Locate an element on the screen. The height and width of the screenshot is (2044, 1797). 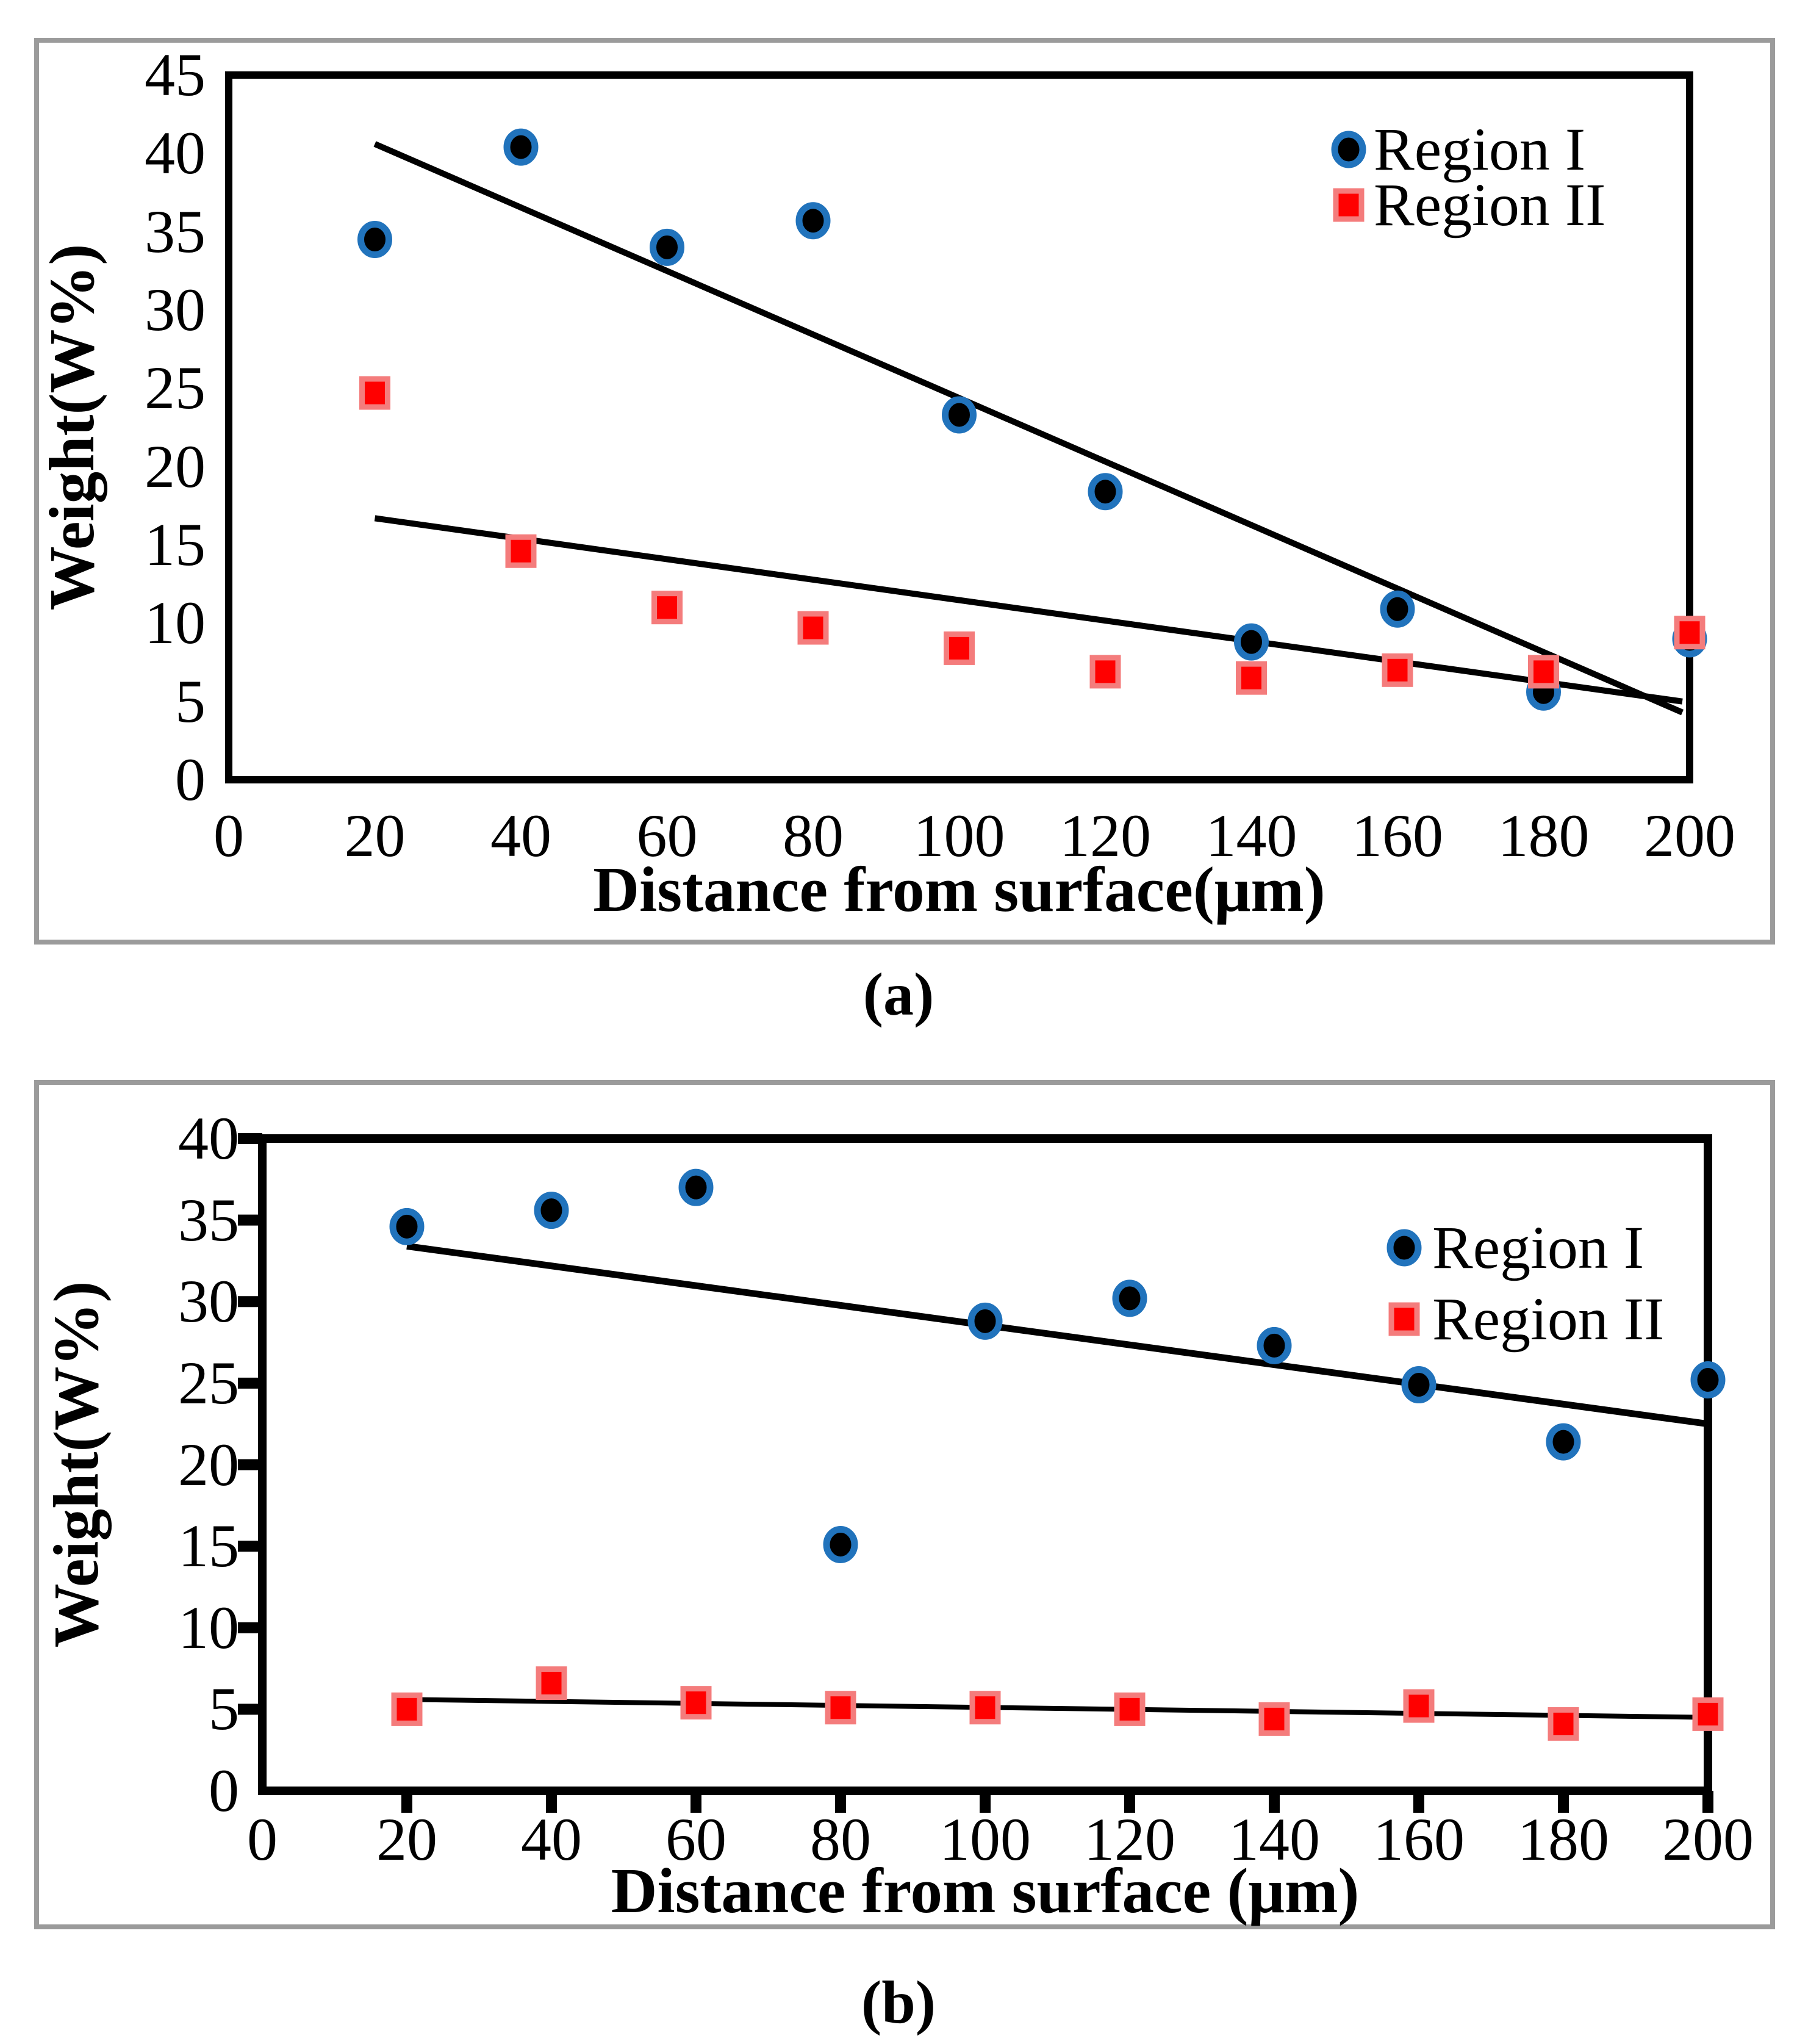
panel-b-y-tick-label-0: 0 is located at coordinates (224, 1791).